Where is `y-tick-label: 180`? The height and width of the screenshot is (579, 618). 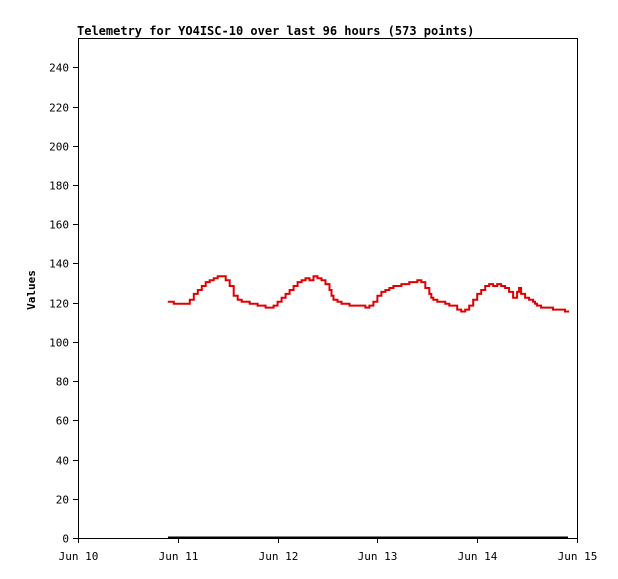
y-tick-label: 180 is located at coordinates (59, 186).